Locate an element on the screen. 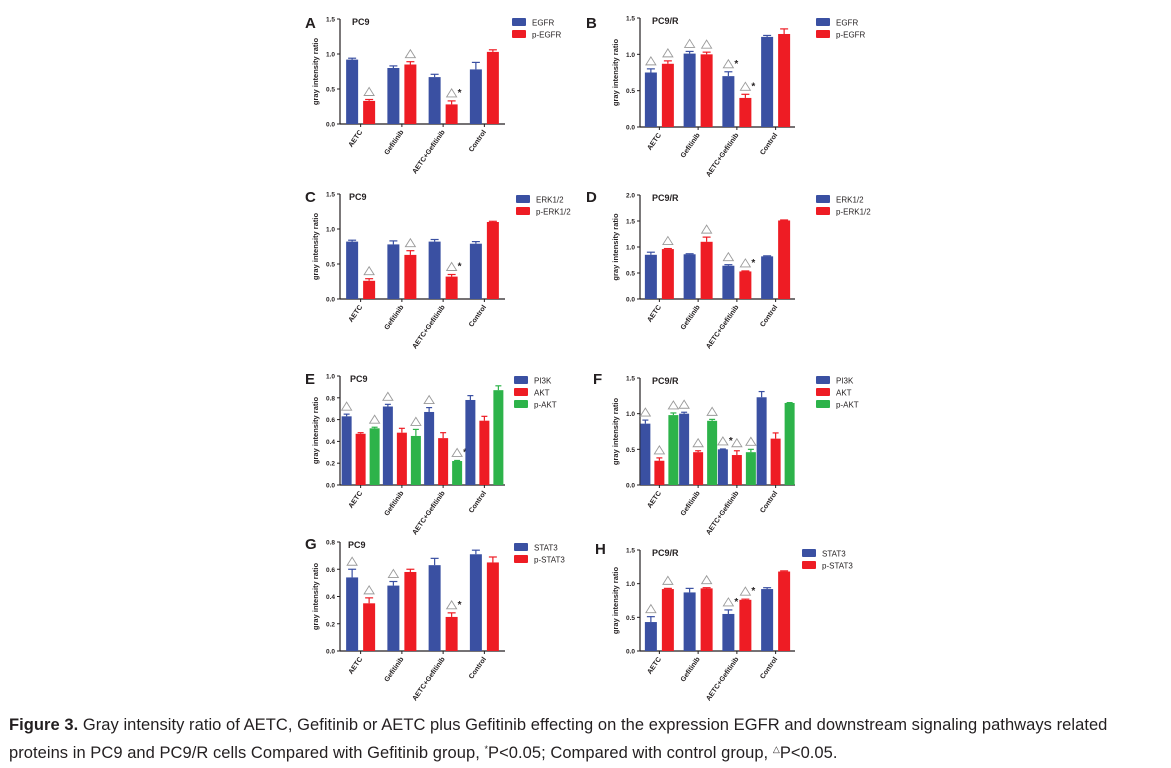 This screenshot has width=1171, height=768. y-tick-label: 0.6 is located at coordinates (330, 420).